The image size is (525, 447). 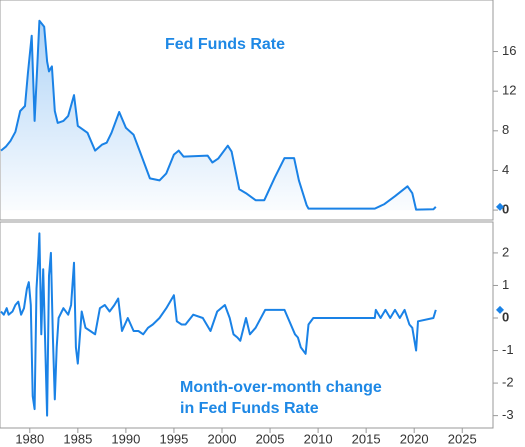 What do you see at coordinates (173, 438) in the screenshot?
I see `x-tick-label: 1995` at bounding box center [173, 438].